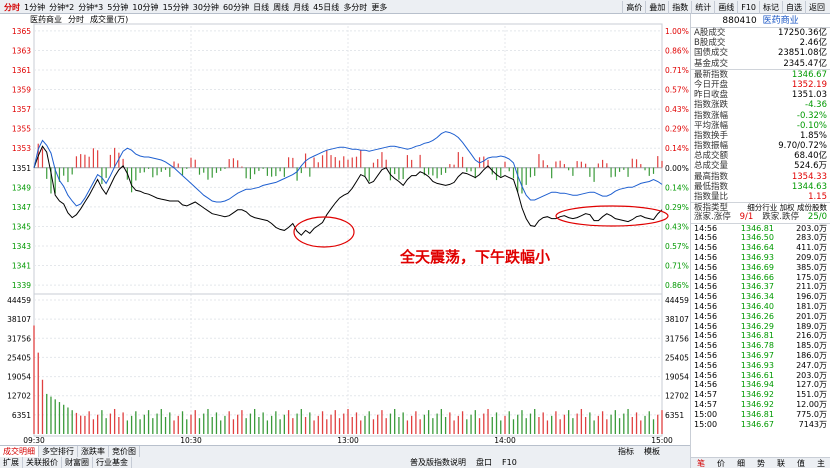 Image resolution: width=830 pixels, height=468 pixels. Describe the element at coordinates (810, 166) in the screenshot. I see `quote-value: 524.6万` at that location.